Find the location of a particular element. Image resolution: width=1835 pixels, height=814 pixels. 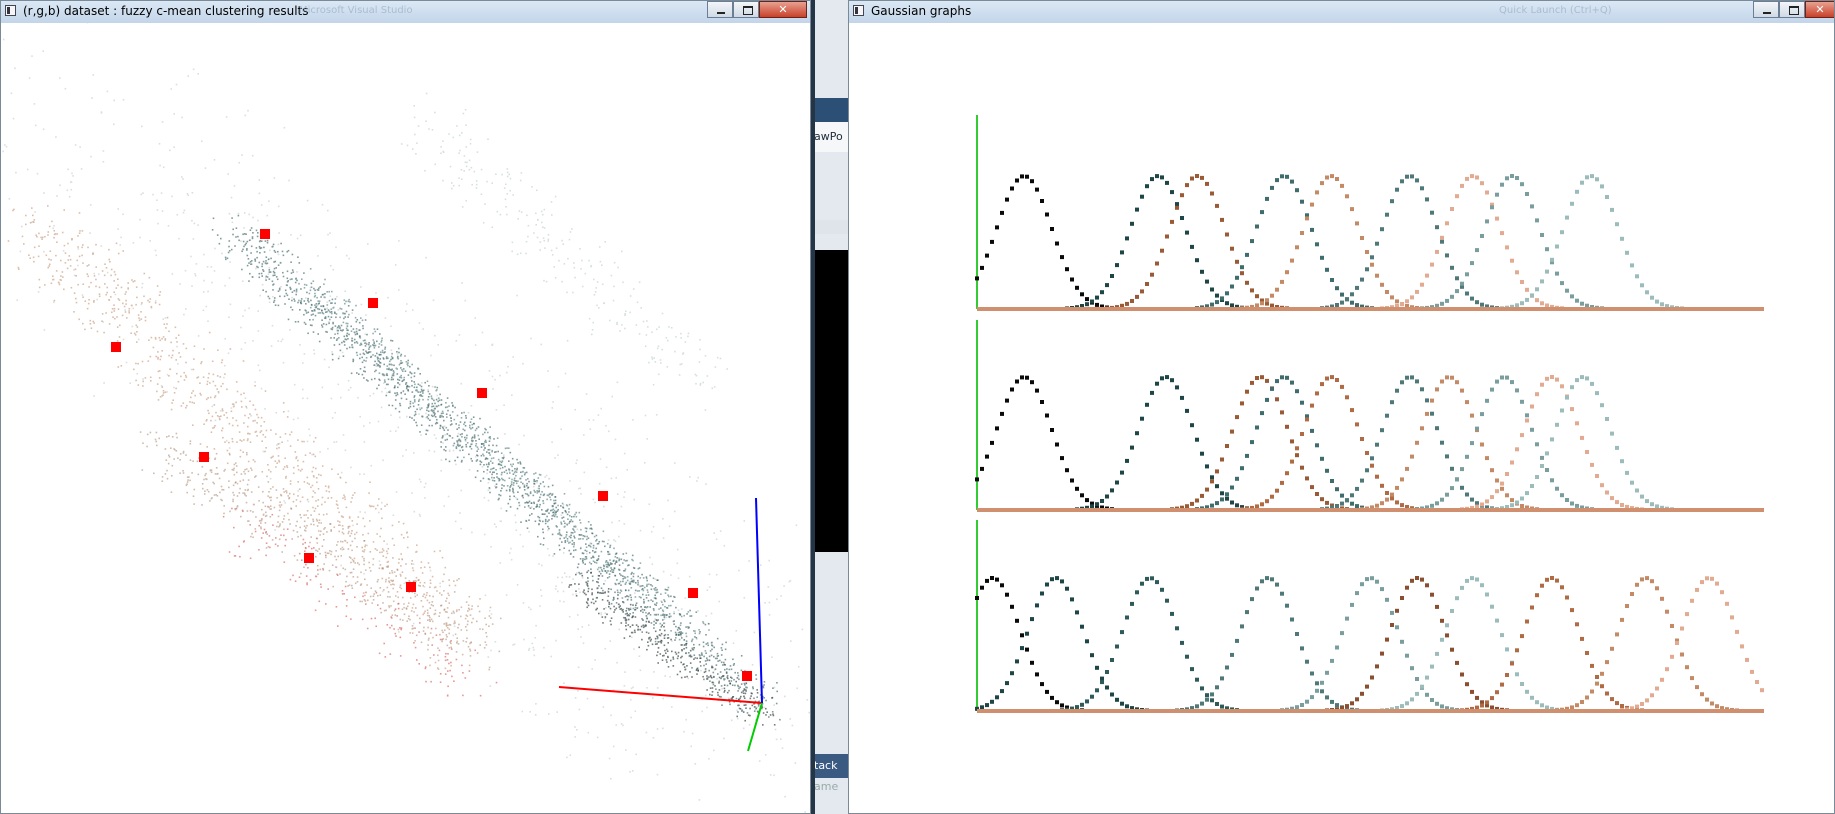

strip-label-1: awPo is located at coordinates (828, 136).